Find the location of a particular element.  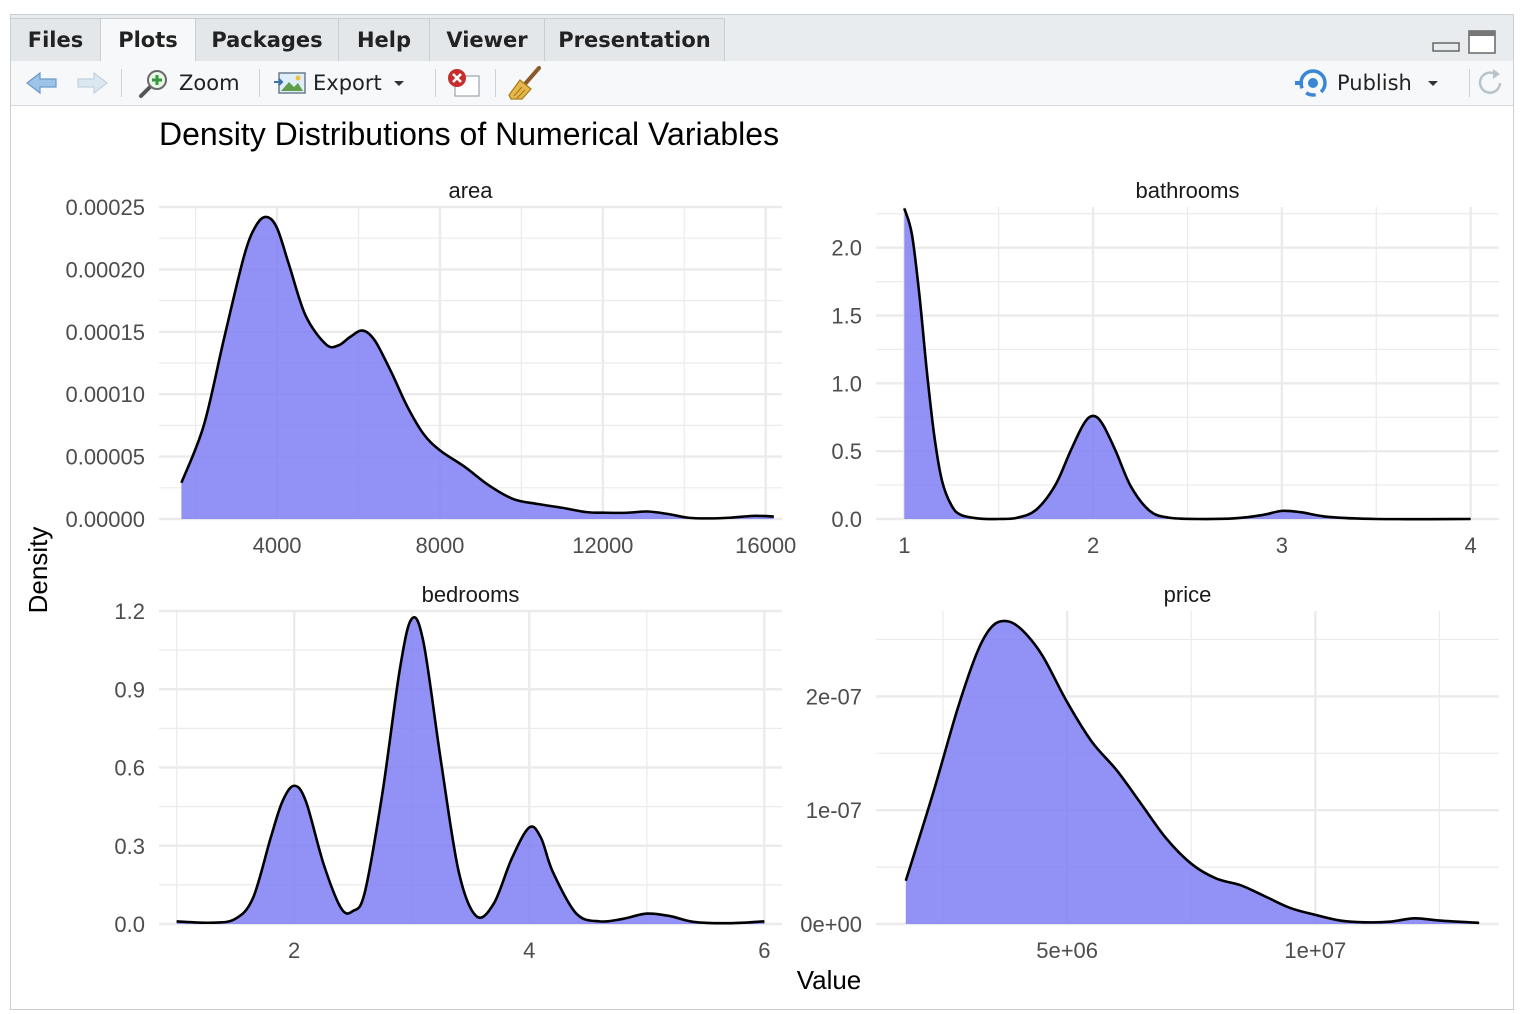

x-tick-label: 16000 is located at coordinates (765, 545).